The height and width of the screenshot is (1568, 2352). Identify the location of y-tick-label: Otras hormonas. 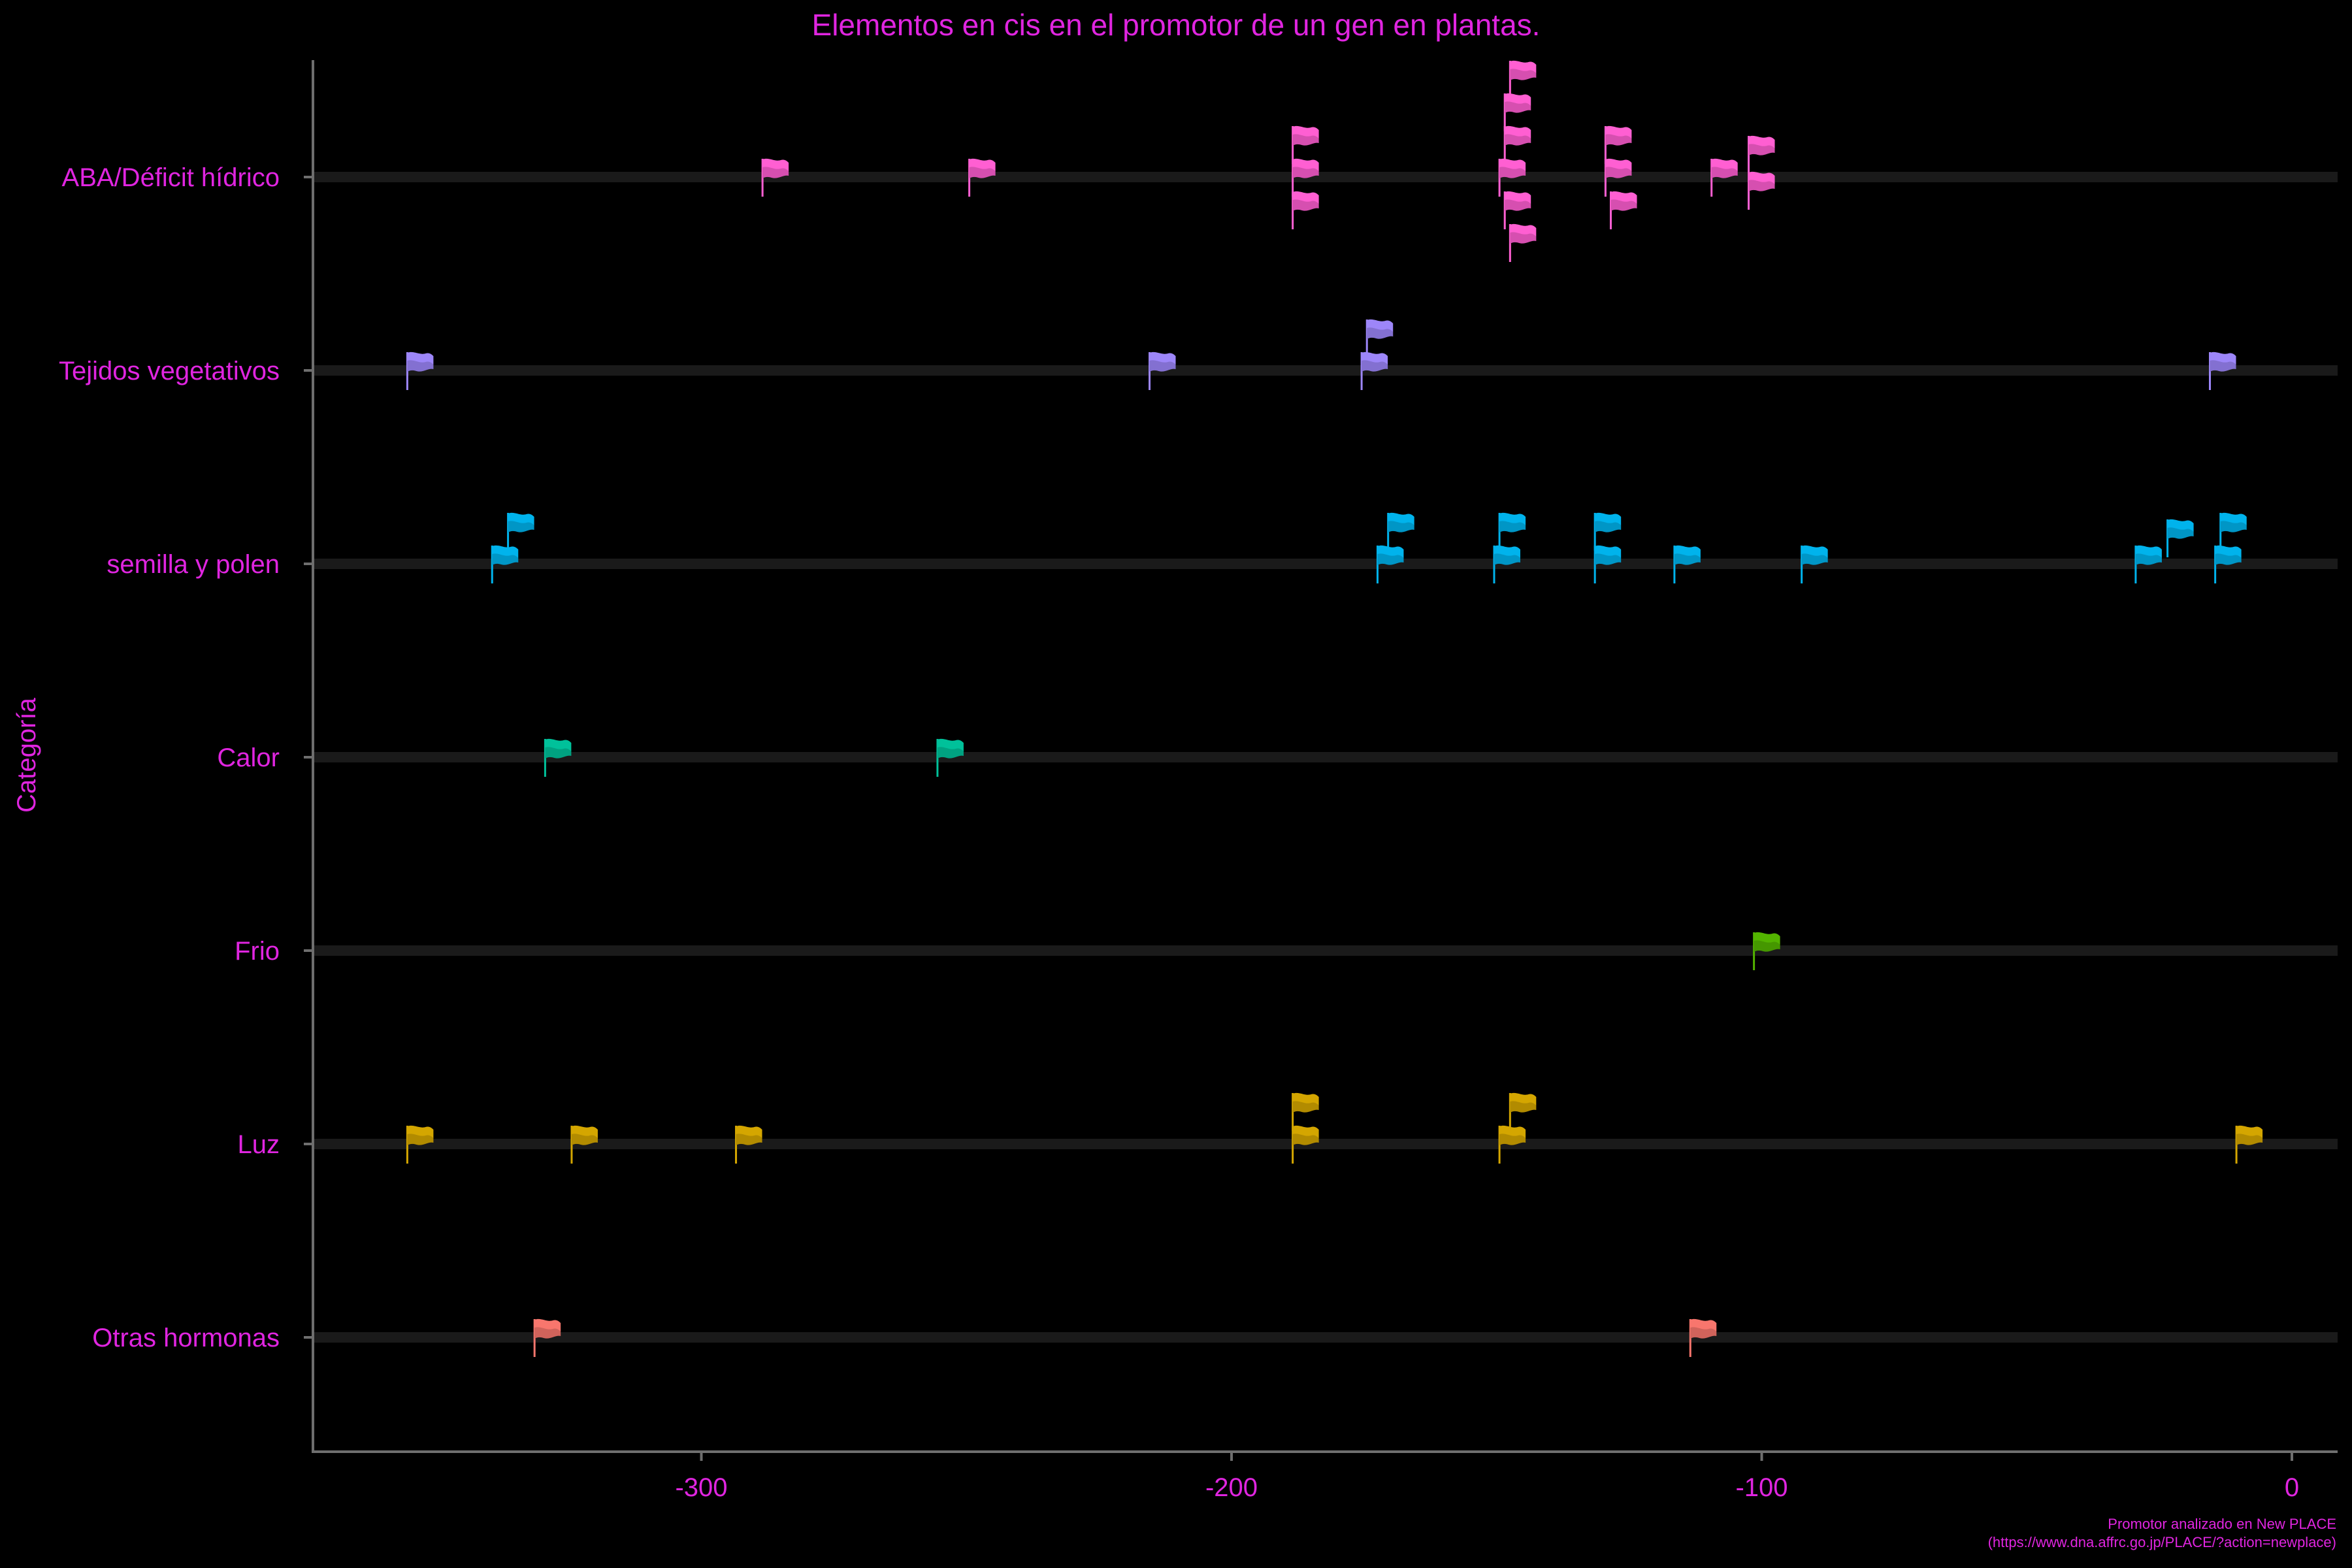
(186, 1338).